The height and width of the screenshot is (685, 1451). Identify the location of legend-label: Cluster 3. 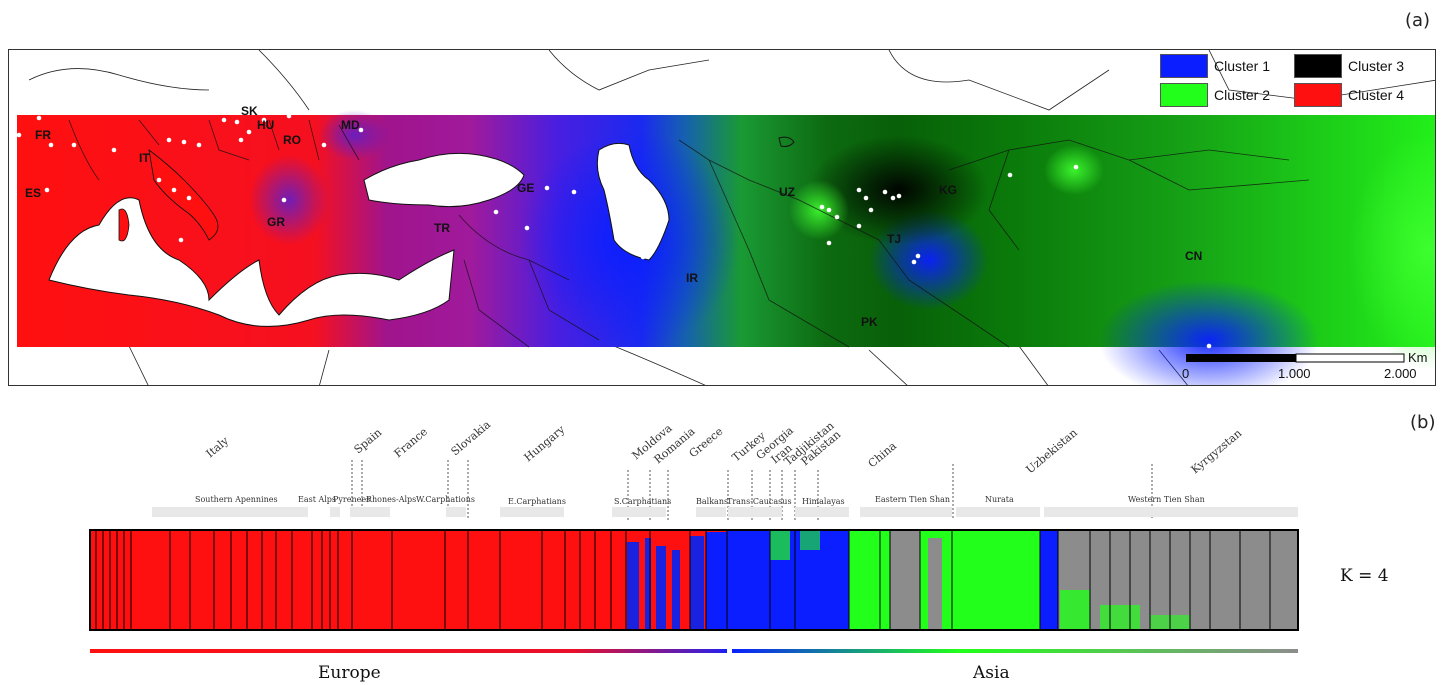
(1376, 66).